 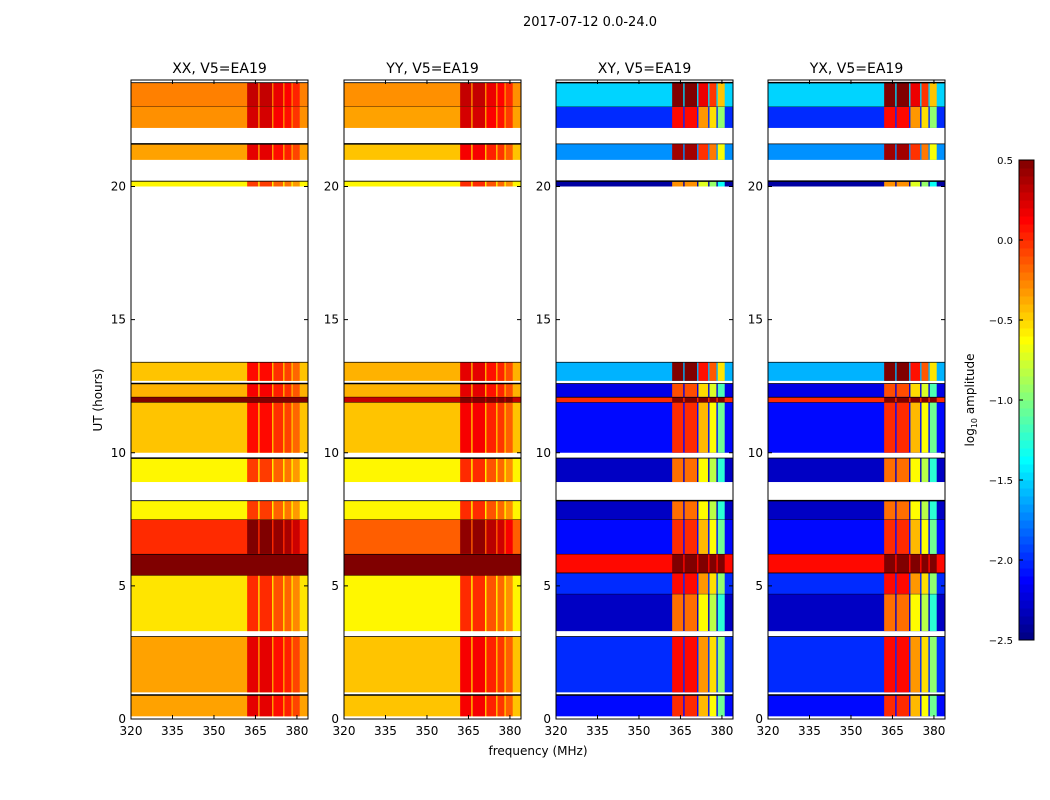 What do you see at coordinates (856, 69) in the screenshot?
I see `panel-title: YX, V5=EA19` at bounding box center [856, 69].